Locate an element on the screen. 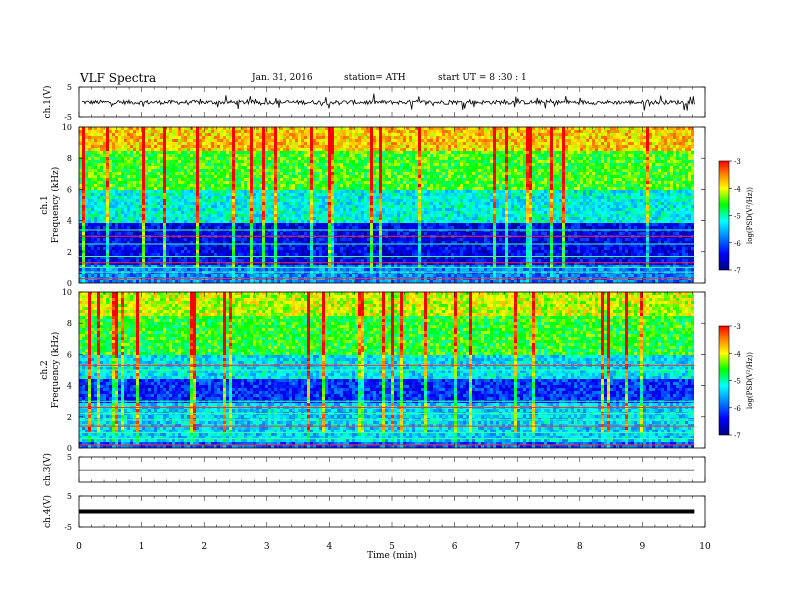 The width and height of the screenshot is (792, 612). ch1-waveform-ylabel: ch.1(V) is located at coordinates (47, 102).